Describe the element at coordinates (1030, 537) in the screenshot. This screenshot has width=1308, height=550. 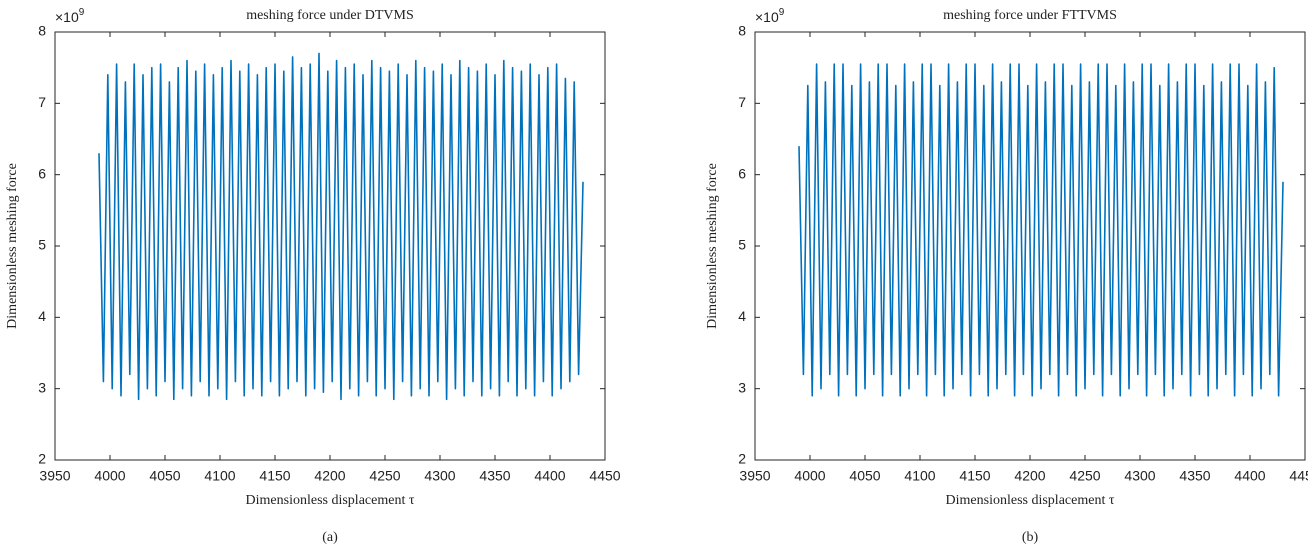
I see `caption: (b)` at that location.